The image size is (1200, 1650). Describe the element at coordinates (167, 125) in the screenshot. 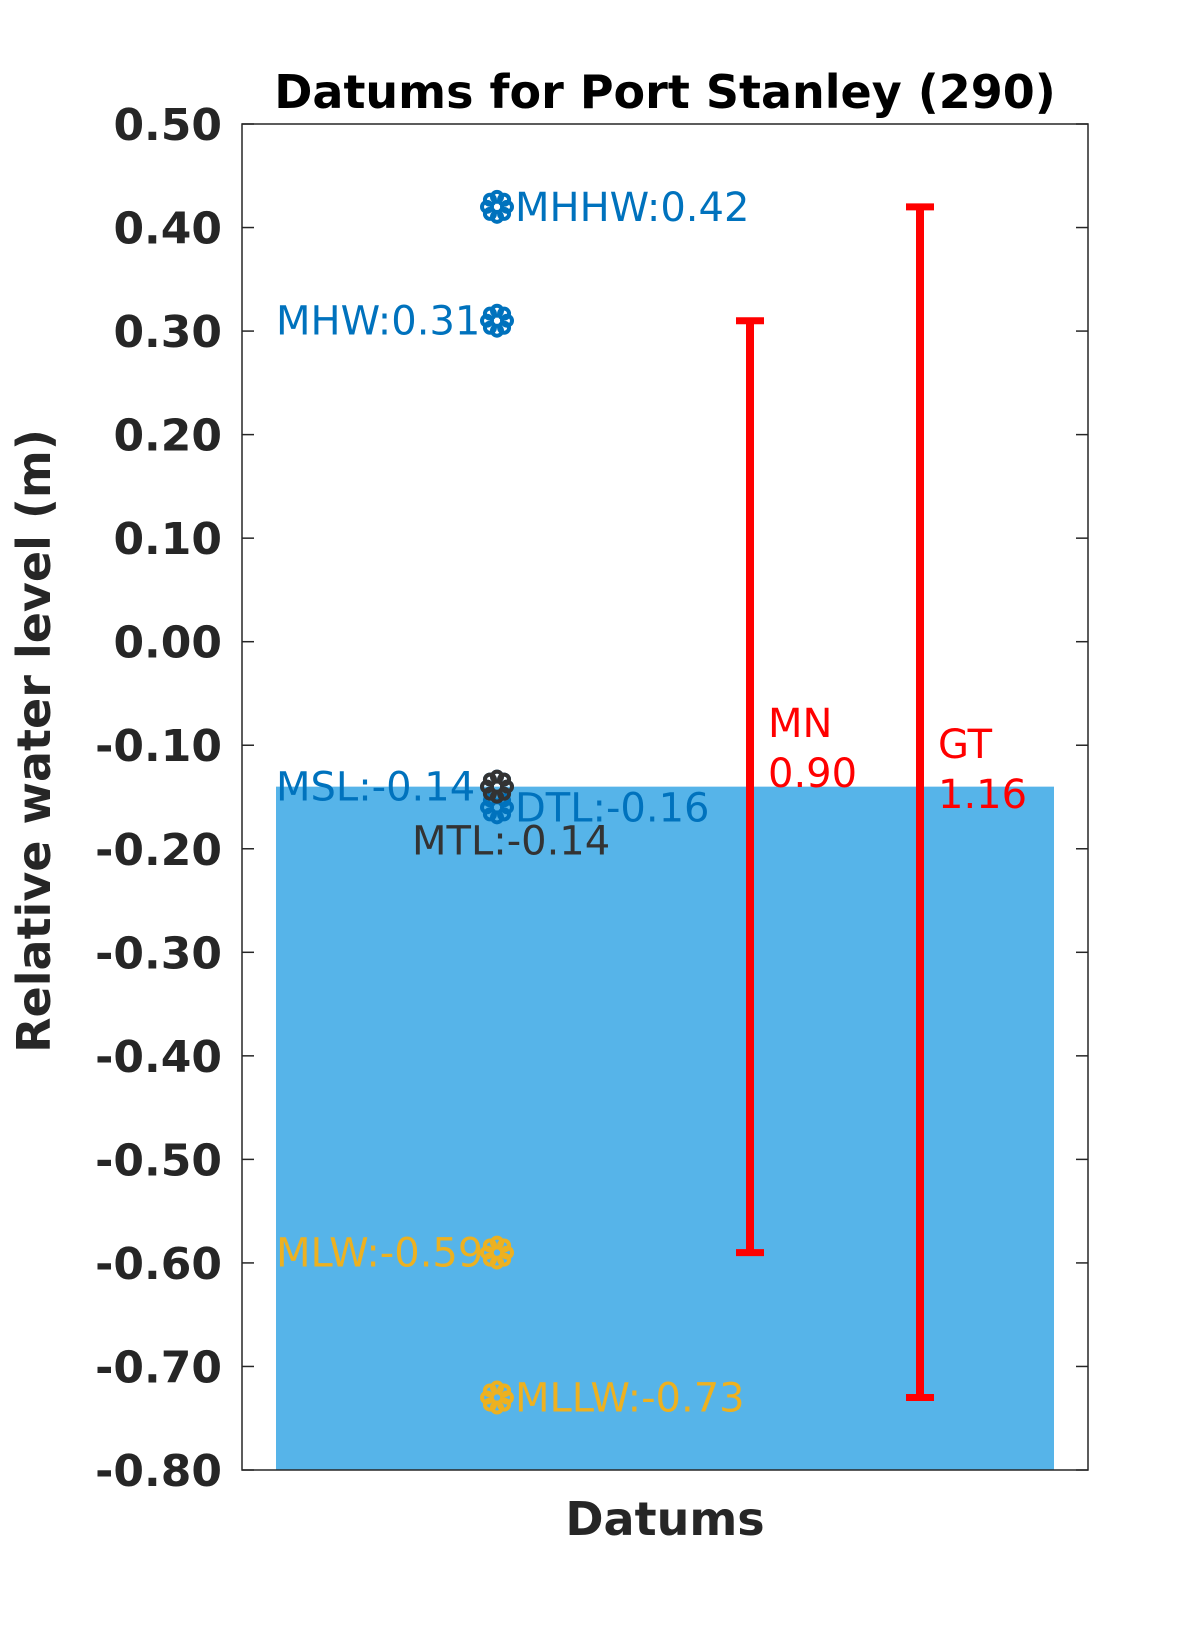

I see `y-tick-label: 0.50` at that location.